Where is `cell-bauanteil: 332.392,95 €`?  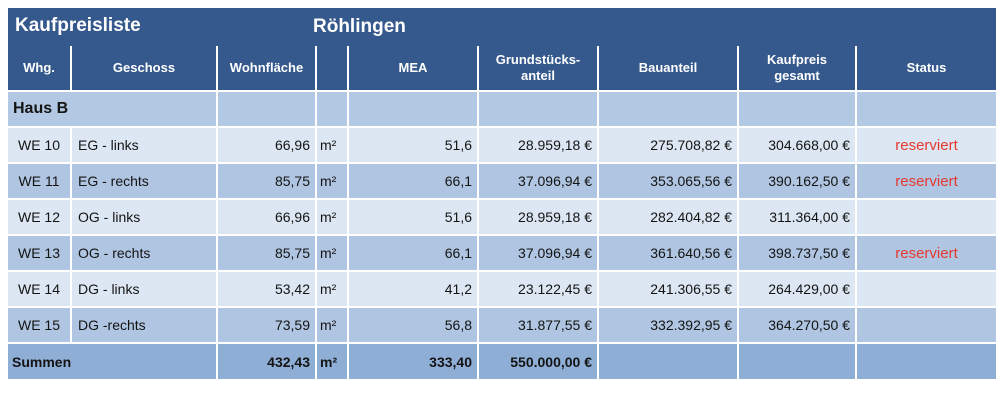
cell-bauanteil: 332.392,95 € is located at coordinates (668, 325).